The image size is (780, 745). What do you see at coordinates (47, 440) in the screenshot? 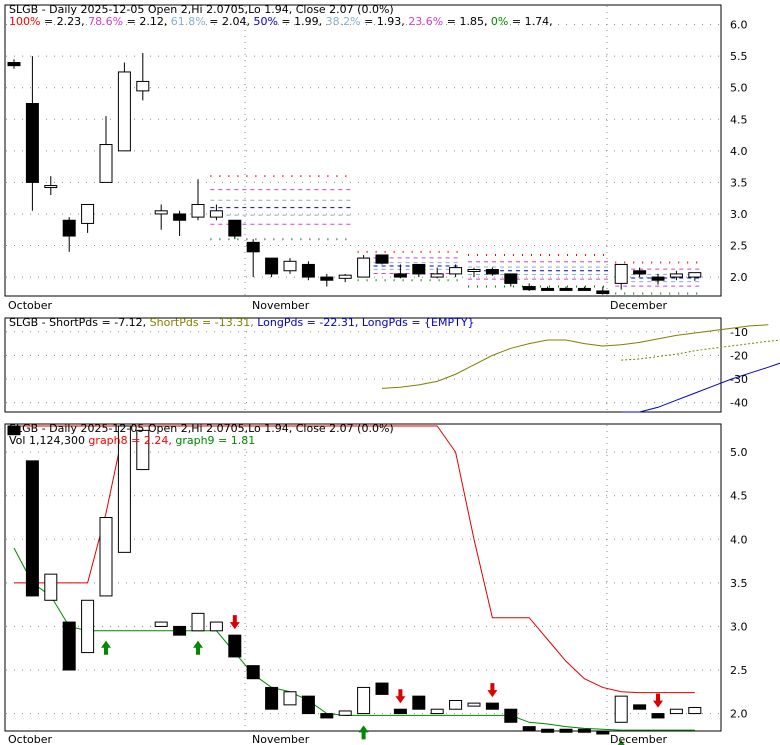
I see `volume-legend-item: Vol 1,124,300` at bounding box center [47, 440].